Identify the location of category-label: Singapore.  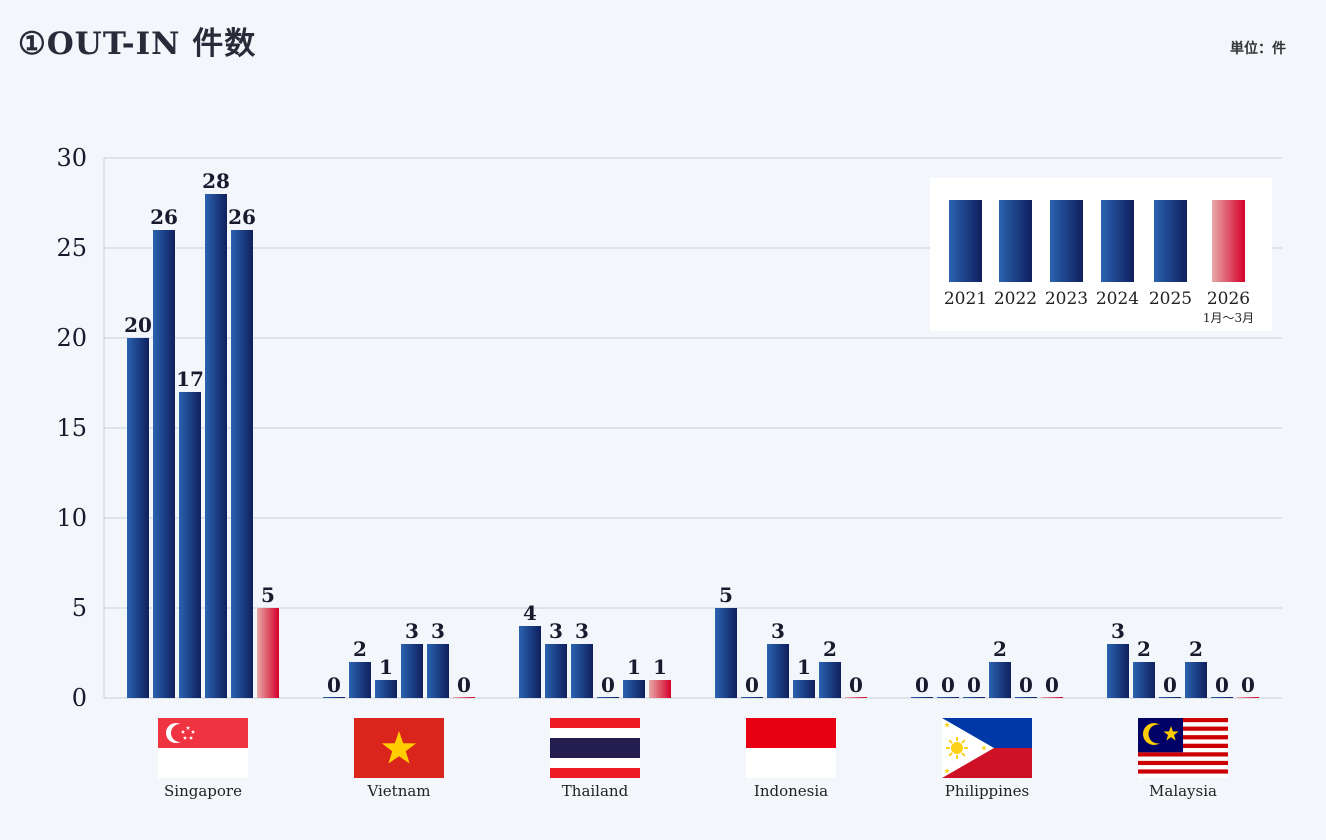
(203, 791).